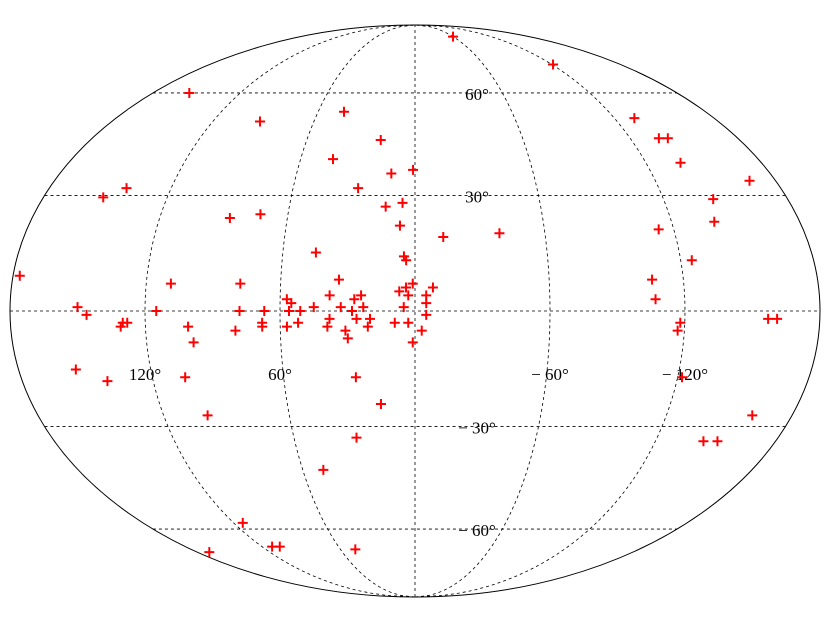 This screenshot has width=830, height=623. What do you see at coordinates (145, 374) in the screenshot?
I see `longitude-label: 120°` at bounding box center [145, 374].